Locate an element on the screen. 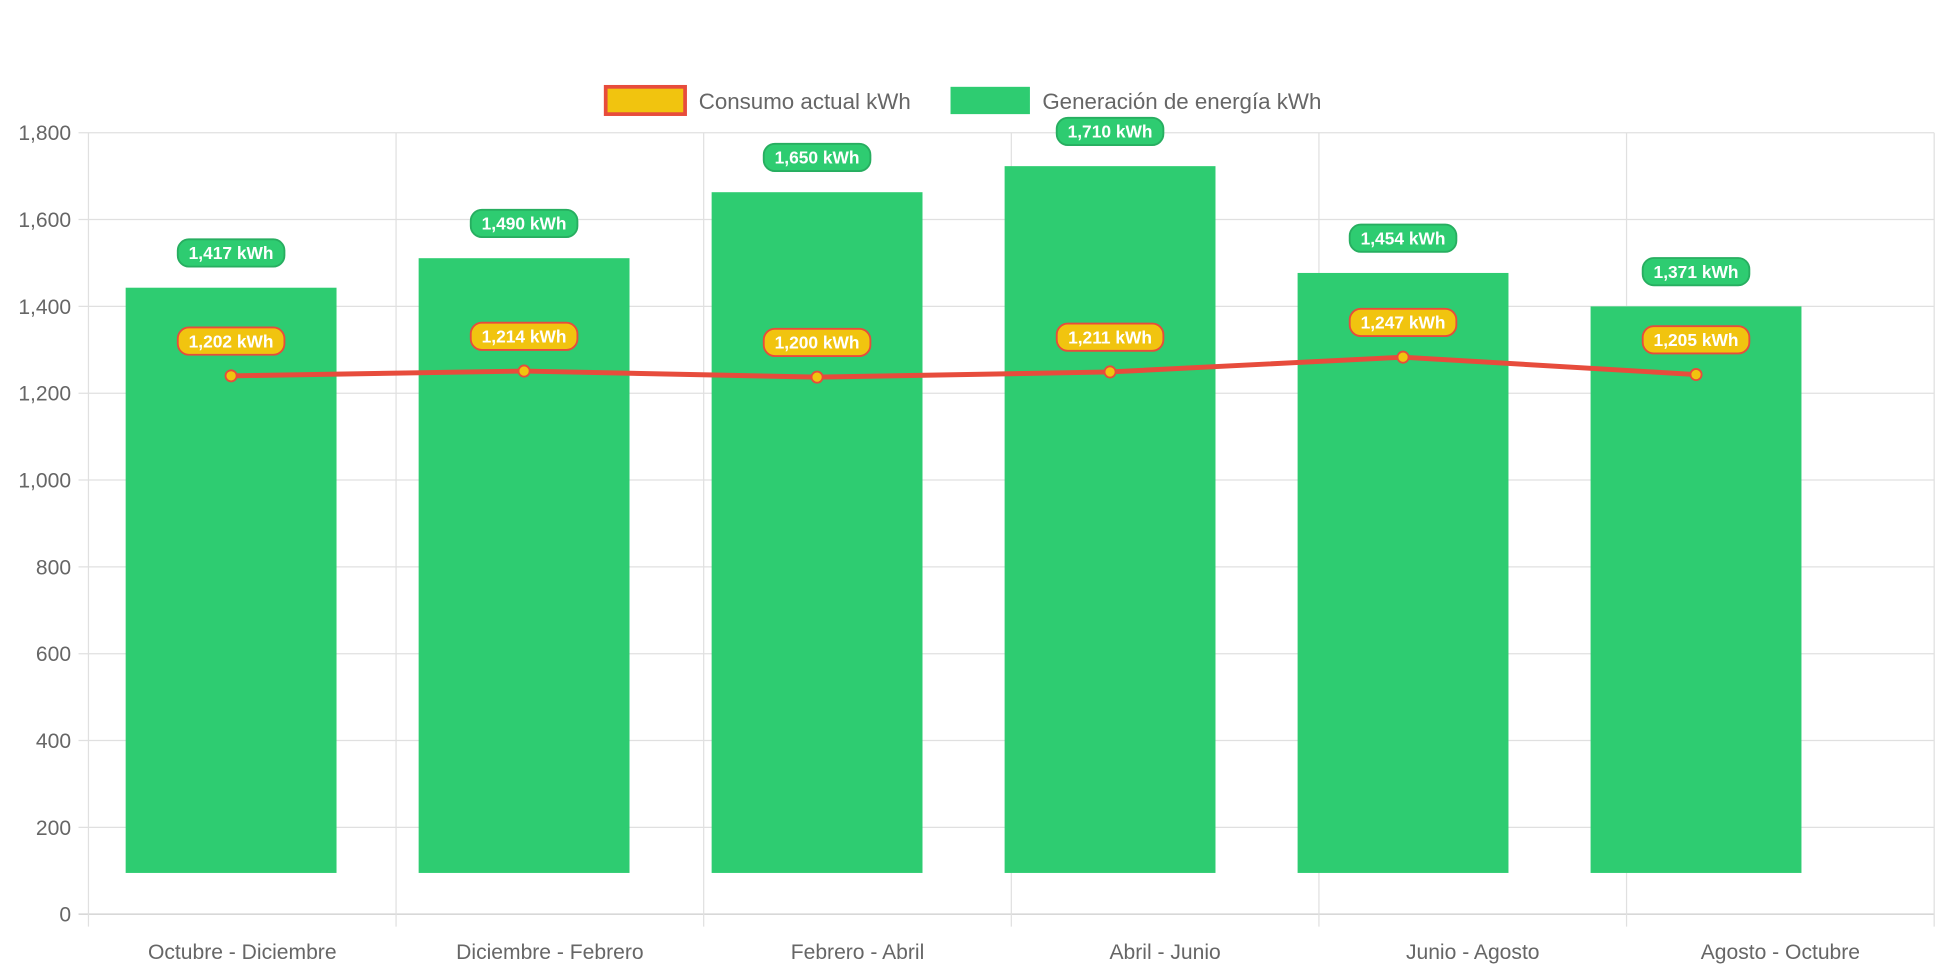 The height and width of the screenshot is (970, 1942). x-tick-label: Agosto - Octubre is located at coordinates (1780, 952).